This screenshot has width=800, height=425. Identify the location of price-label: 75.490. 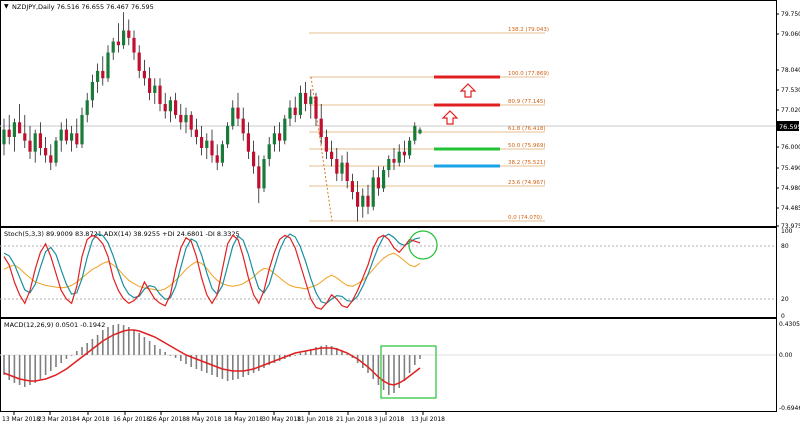
(790, 168).